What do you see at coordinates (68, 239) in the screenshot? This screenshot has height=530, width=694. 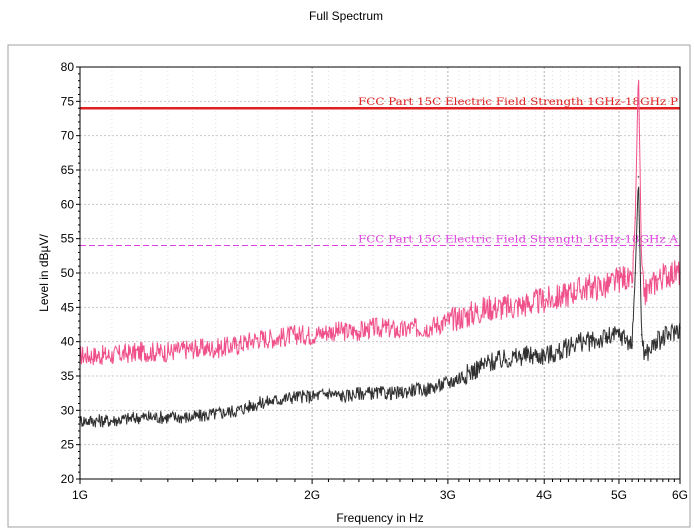 I see `y-tick-label: 55` at bounding box center [68, 239].